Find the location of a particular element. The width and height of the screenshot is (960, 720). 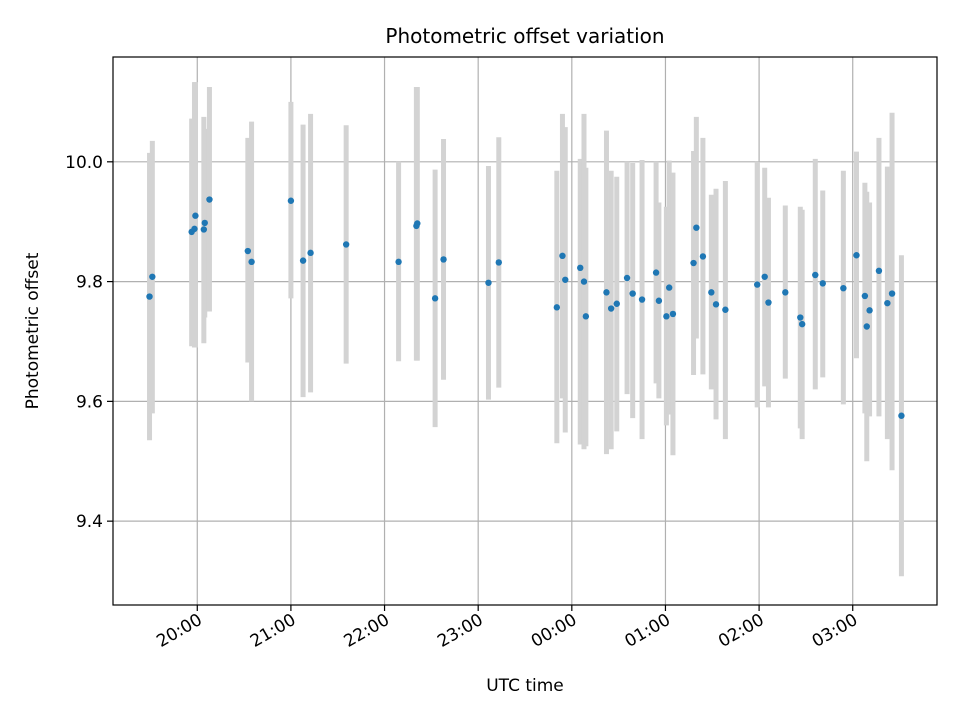

y-tick-label: 9.8 is located at coordinates (89, 283).